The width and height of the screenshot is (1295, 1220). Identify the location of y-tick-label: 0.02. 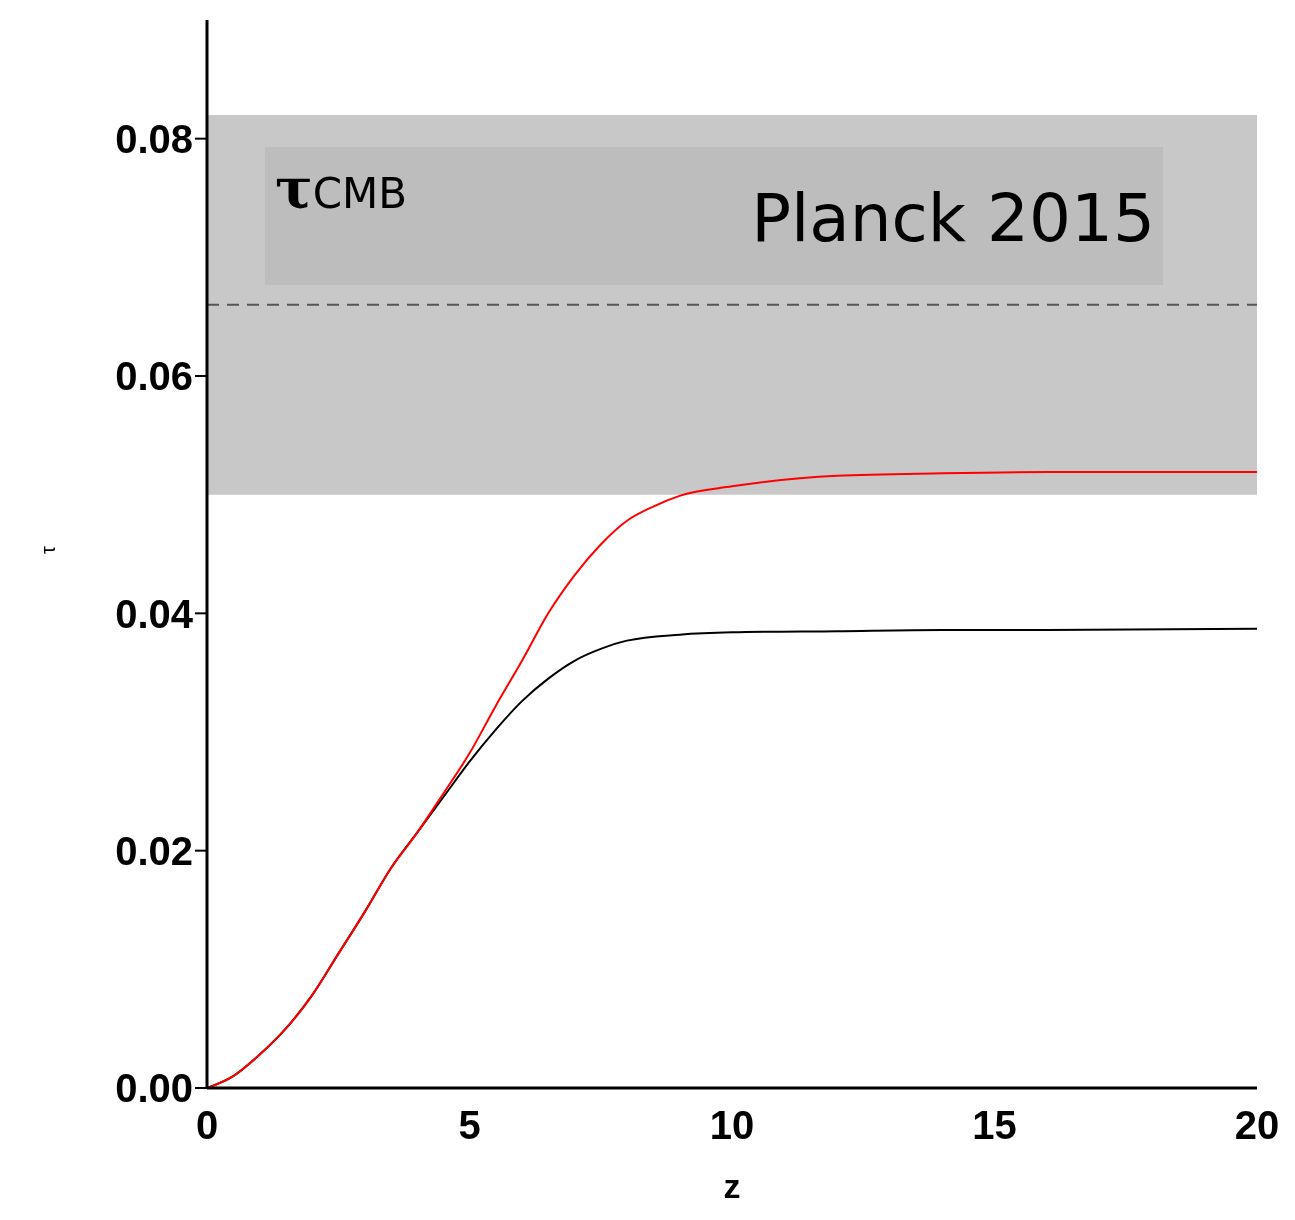
(154, 850).